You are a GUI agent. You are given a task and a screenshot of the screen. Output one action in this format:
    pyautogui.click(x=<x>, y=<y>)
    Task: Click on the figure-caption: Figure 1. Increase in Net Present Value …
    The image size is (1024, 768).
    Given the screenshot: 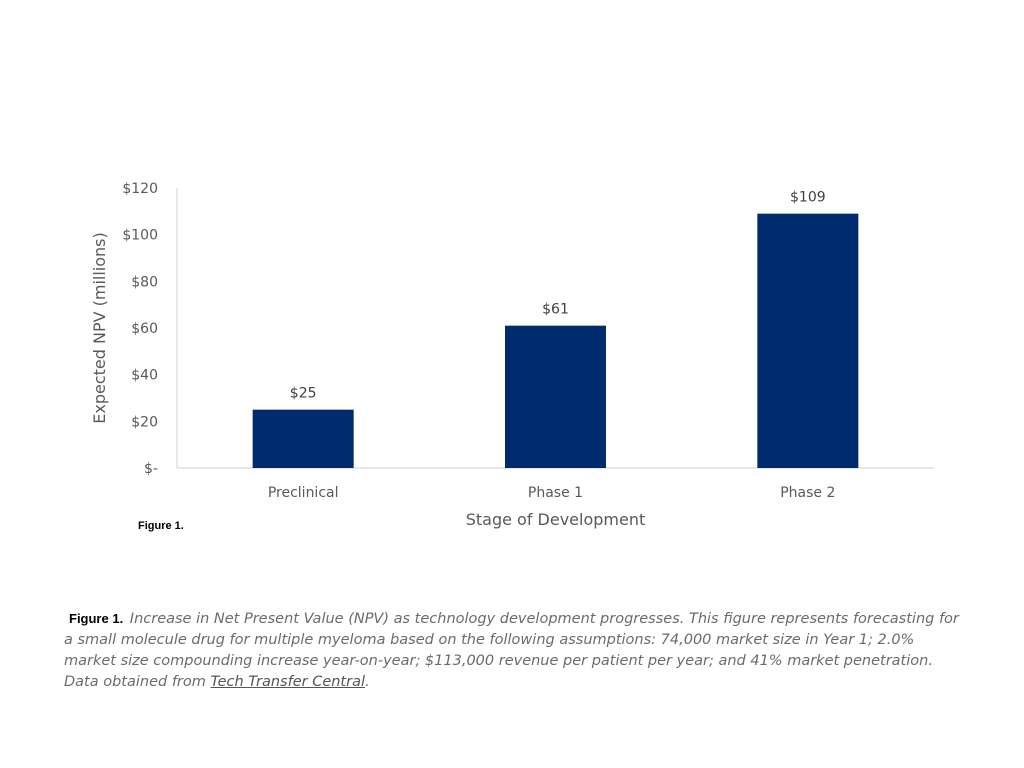 What is the action you would take?
    pyautogui.click(x=514, y=650)
    